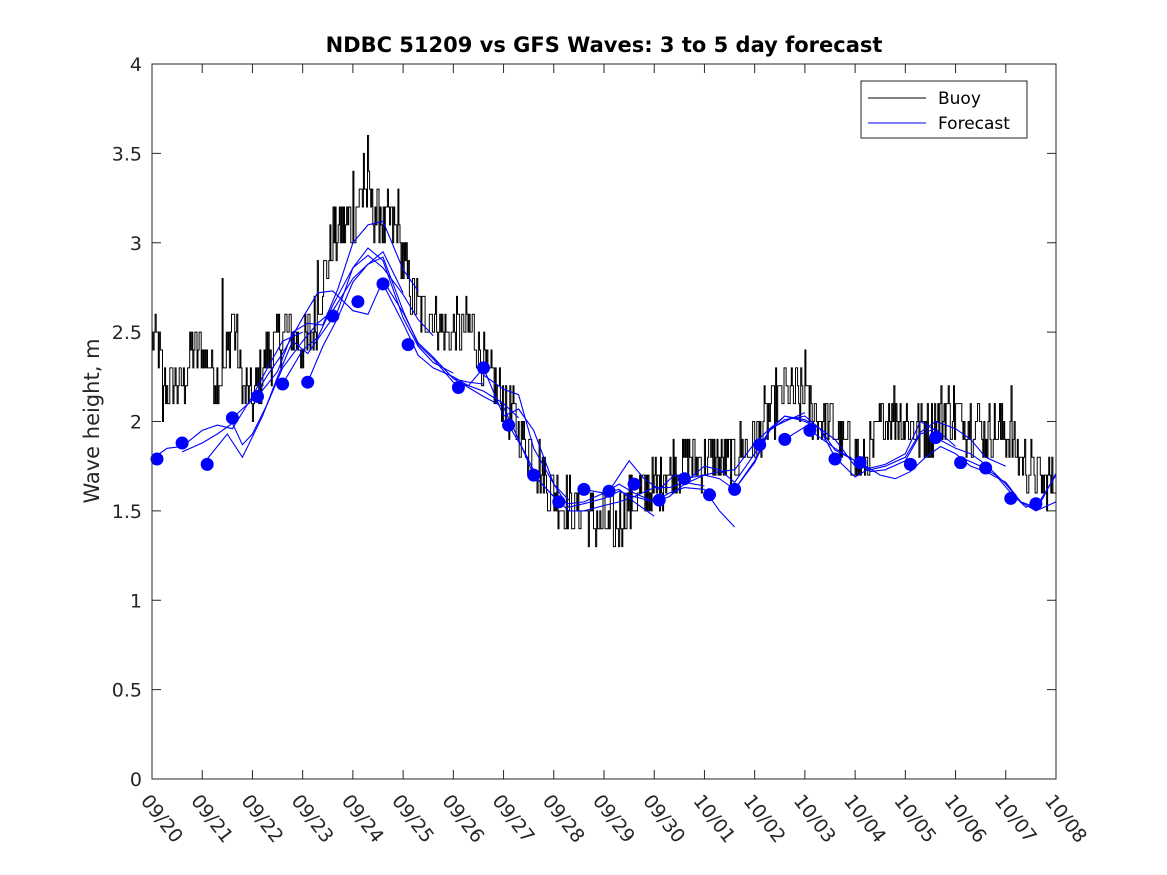 The width and height of the screenshot is (1167, 875). I want to click on y-tick-label: 0.5, so click(127, 691).